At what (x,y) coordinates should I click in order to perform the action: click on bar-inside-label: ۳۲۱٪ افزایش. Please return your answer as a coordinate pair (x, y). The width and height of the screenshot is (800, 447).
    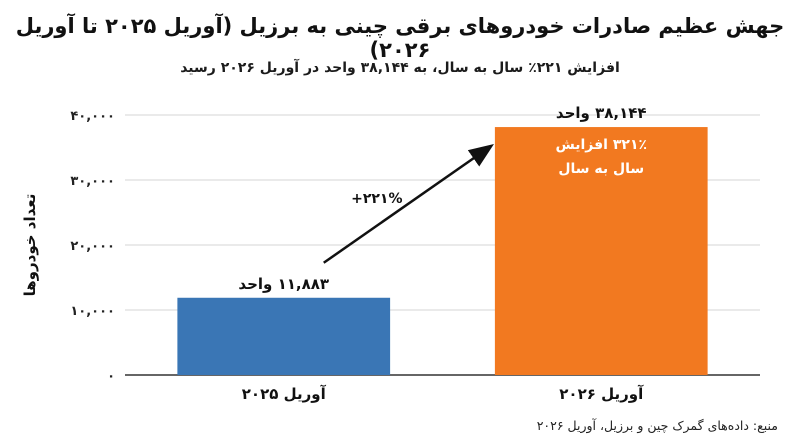
    Looking at the image, I should click on (601, 145).